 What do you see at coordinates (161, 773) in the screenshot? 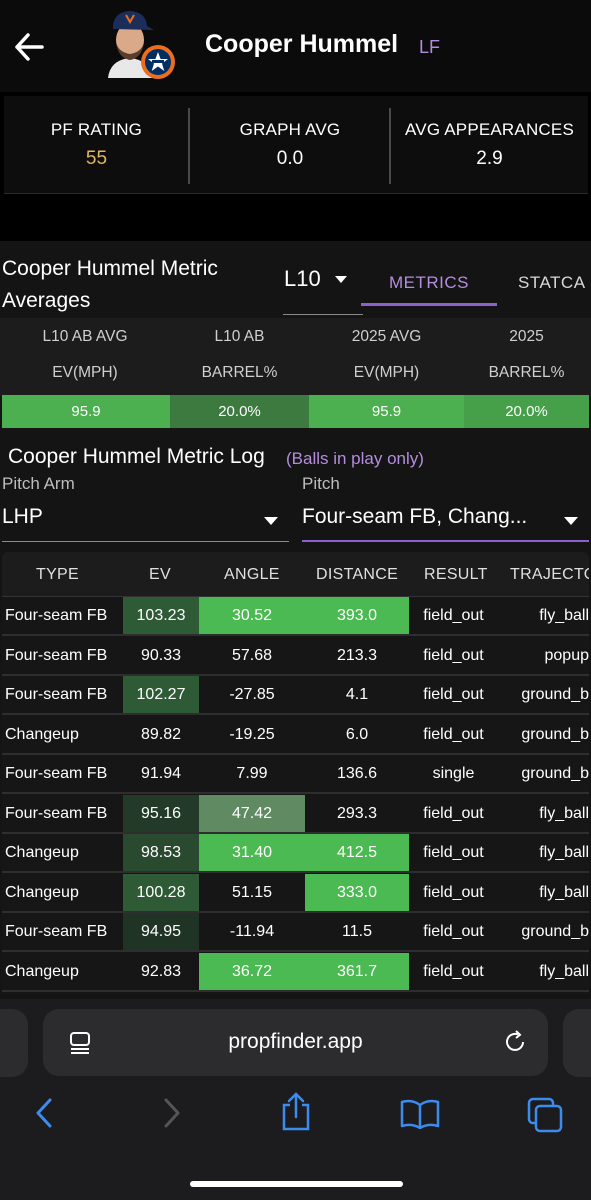
I see `cell-ev: 91.94` at bounding box center [161, 773].